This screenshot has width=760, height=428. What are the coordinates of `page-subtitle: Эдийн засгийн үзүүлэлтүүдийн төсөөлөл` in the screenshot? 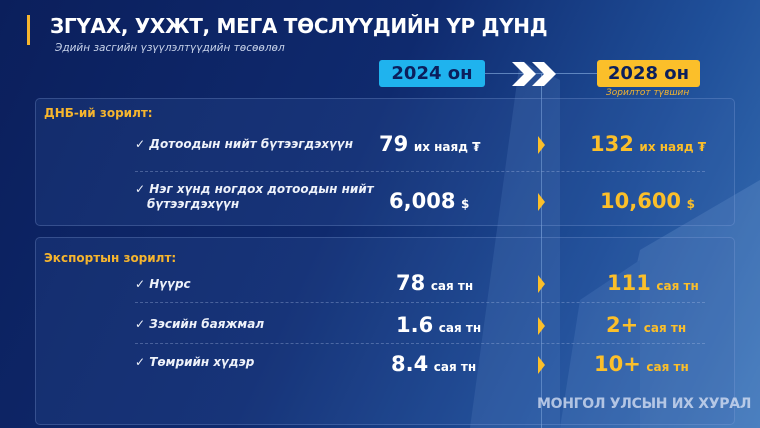 It's located at (170, 48).